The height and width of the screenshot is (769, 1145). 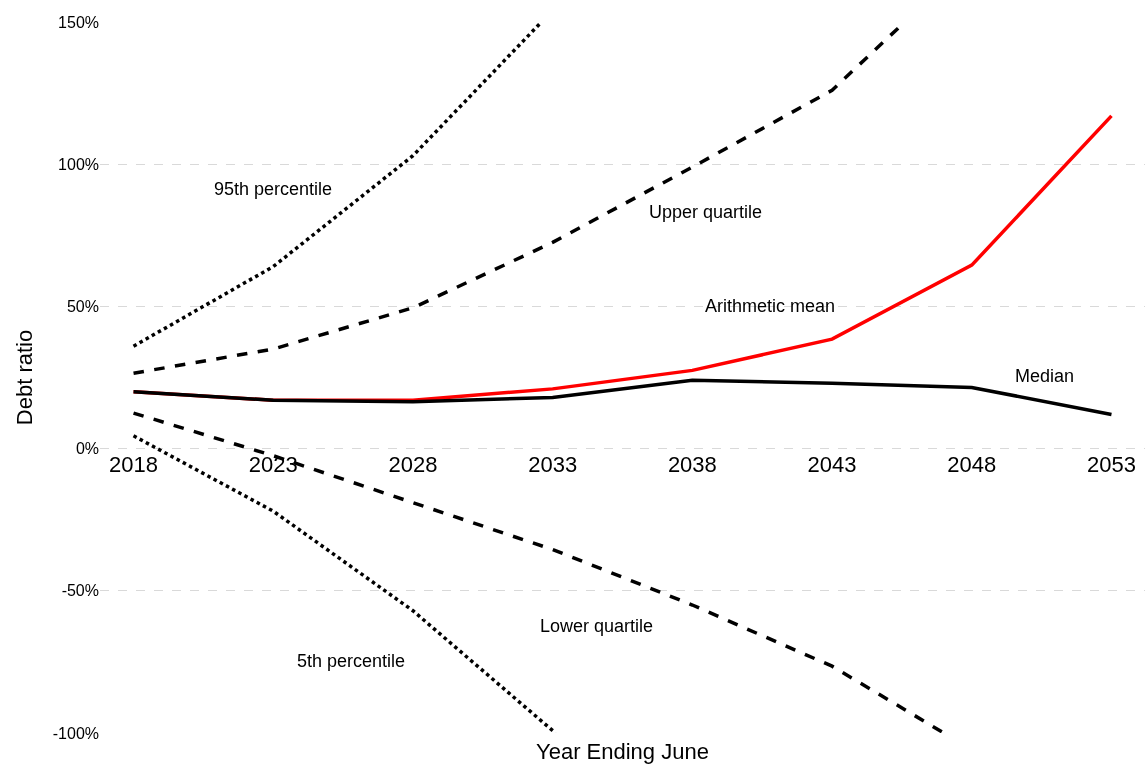 I want to click on x-tick-label: 2023, so click(x=273, y=464).